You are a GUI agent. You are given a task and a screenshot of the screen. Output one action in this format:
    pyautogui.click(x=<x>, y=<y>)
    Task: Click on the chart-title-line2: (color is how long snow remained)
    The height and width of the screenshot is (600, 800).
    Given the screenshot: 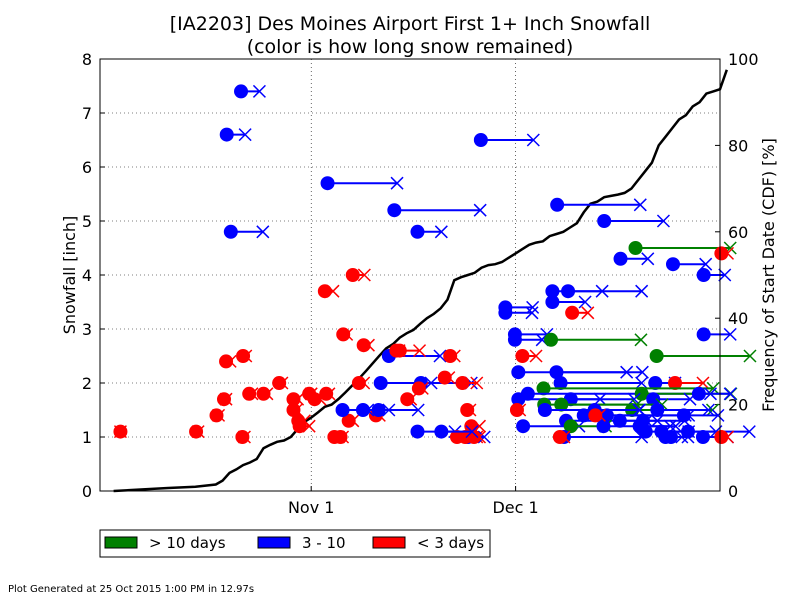 What is the action you would take?
    pyautogui.click(x=410, y=47)
    